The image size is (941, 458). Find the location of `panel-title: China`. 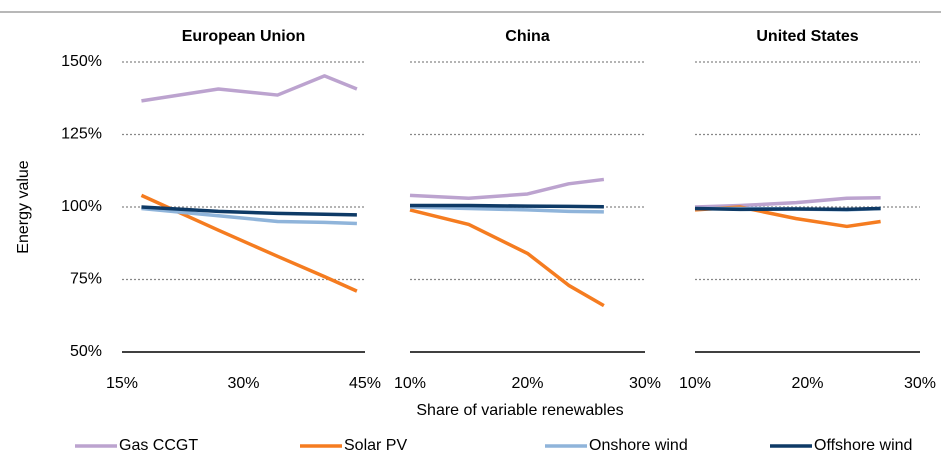

panel-title: China is located at coordinates (527, 36).